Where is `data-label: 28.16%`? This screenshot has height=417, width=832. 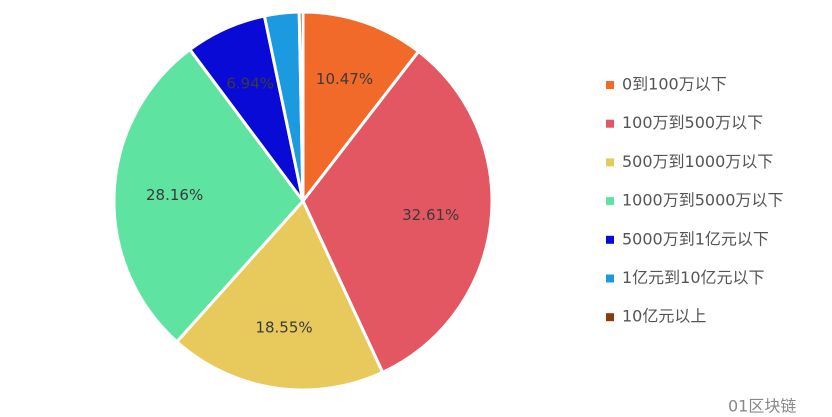 data-label: 28.16% is located at coordinates (174, 195).